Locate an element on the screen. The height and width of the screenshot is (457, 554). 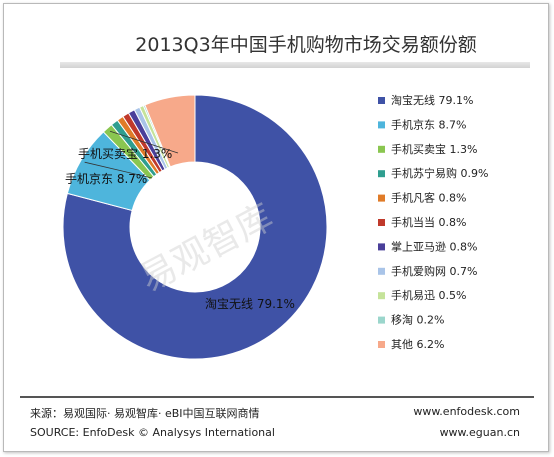
title-underline is located at coordinates (295, 65).